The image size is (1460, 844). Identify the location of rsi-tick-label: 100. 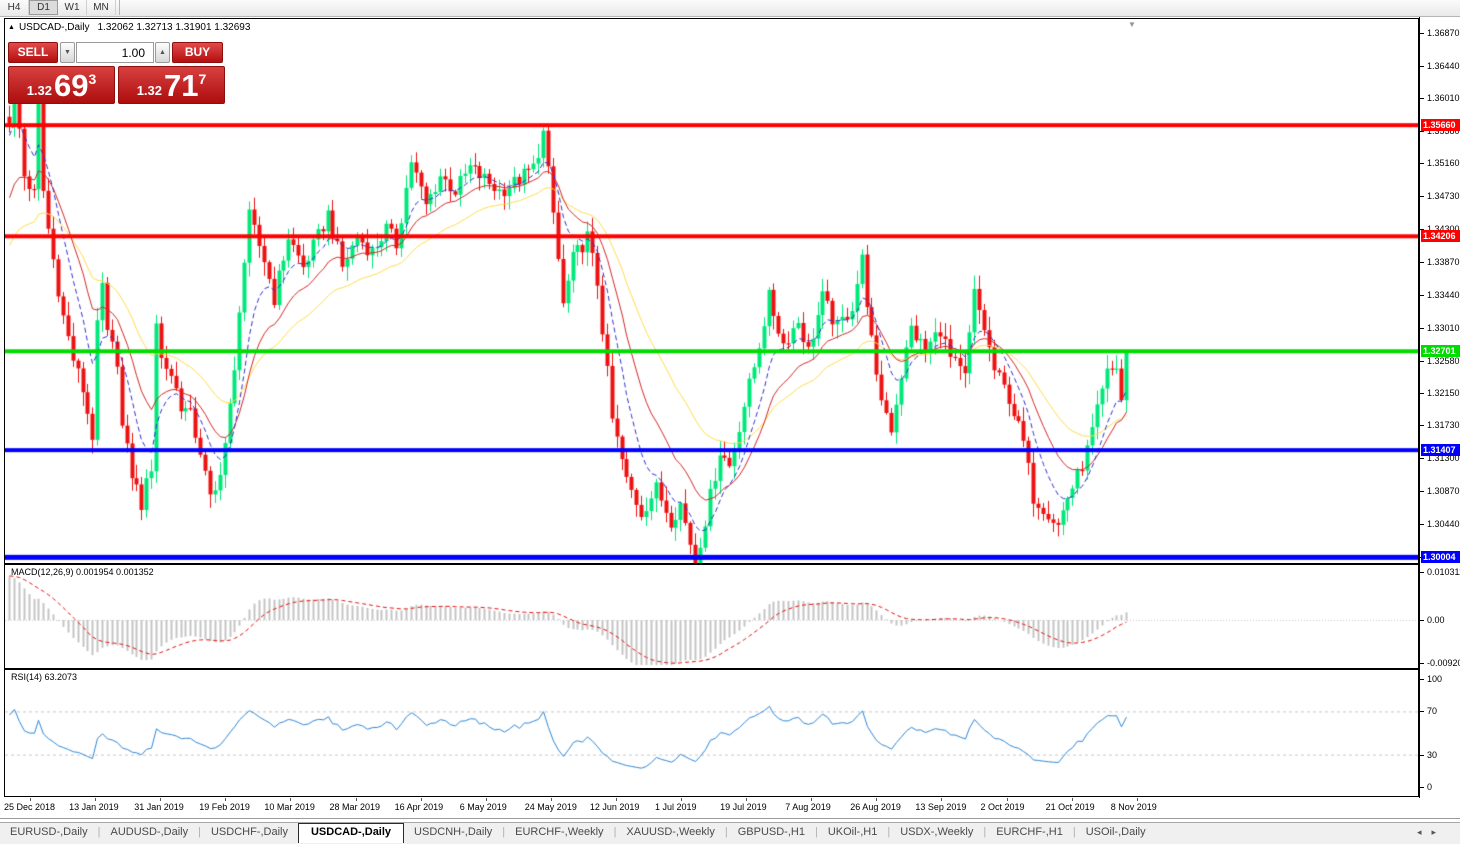
(1435, 679).